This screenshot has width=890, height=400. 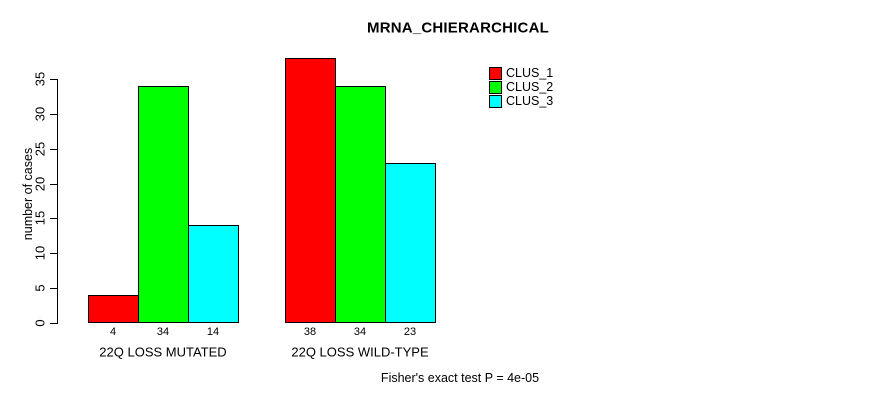 What do you see at coordinates (40, 288) in the screenshot?
I see `y-tick-label: 5` at bounding box center [40, 288].